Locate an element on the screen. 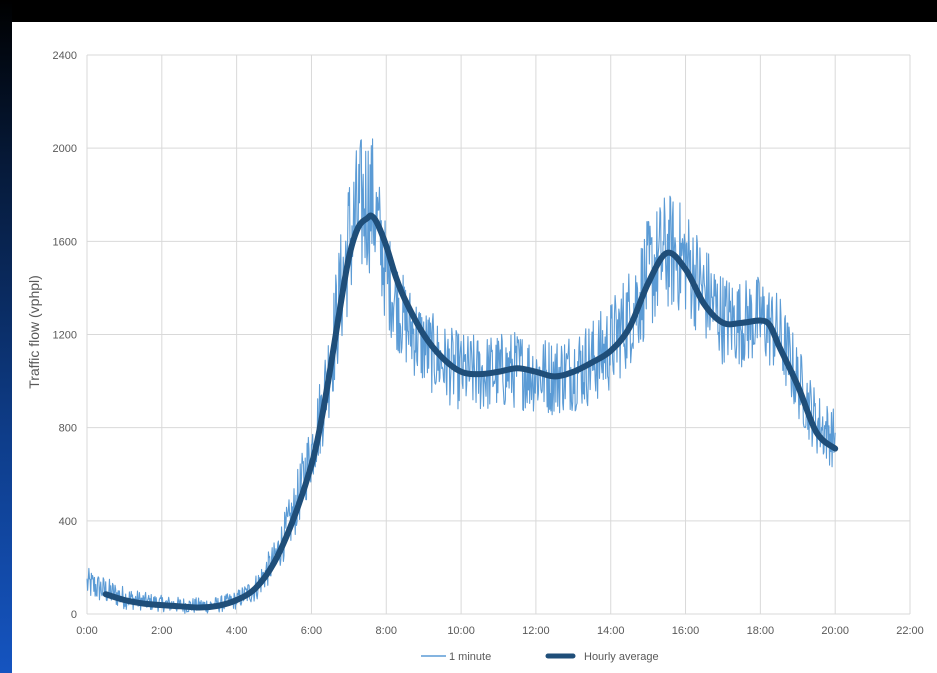 This screenshot has width=937, height=673. legend: 1 minute Hourly average is located at coordinates (540, 657).